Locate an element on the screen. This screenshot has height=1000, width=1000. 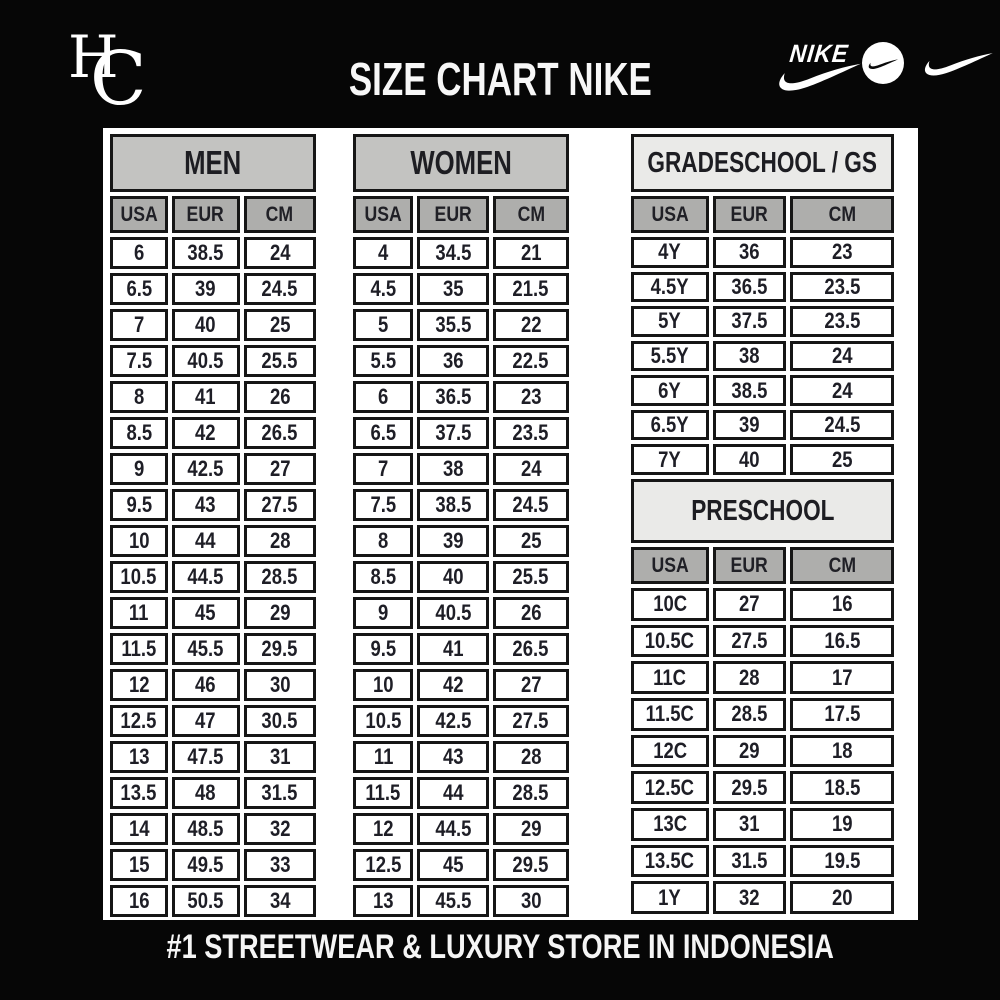
nike-wordmark-text: NIKE is located at coordinates (819, 54).